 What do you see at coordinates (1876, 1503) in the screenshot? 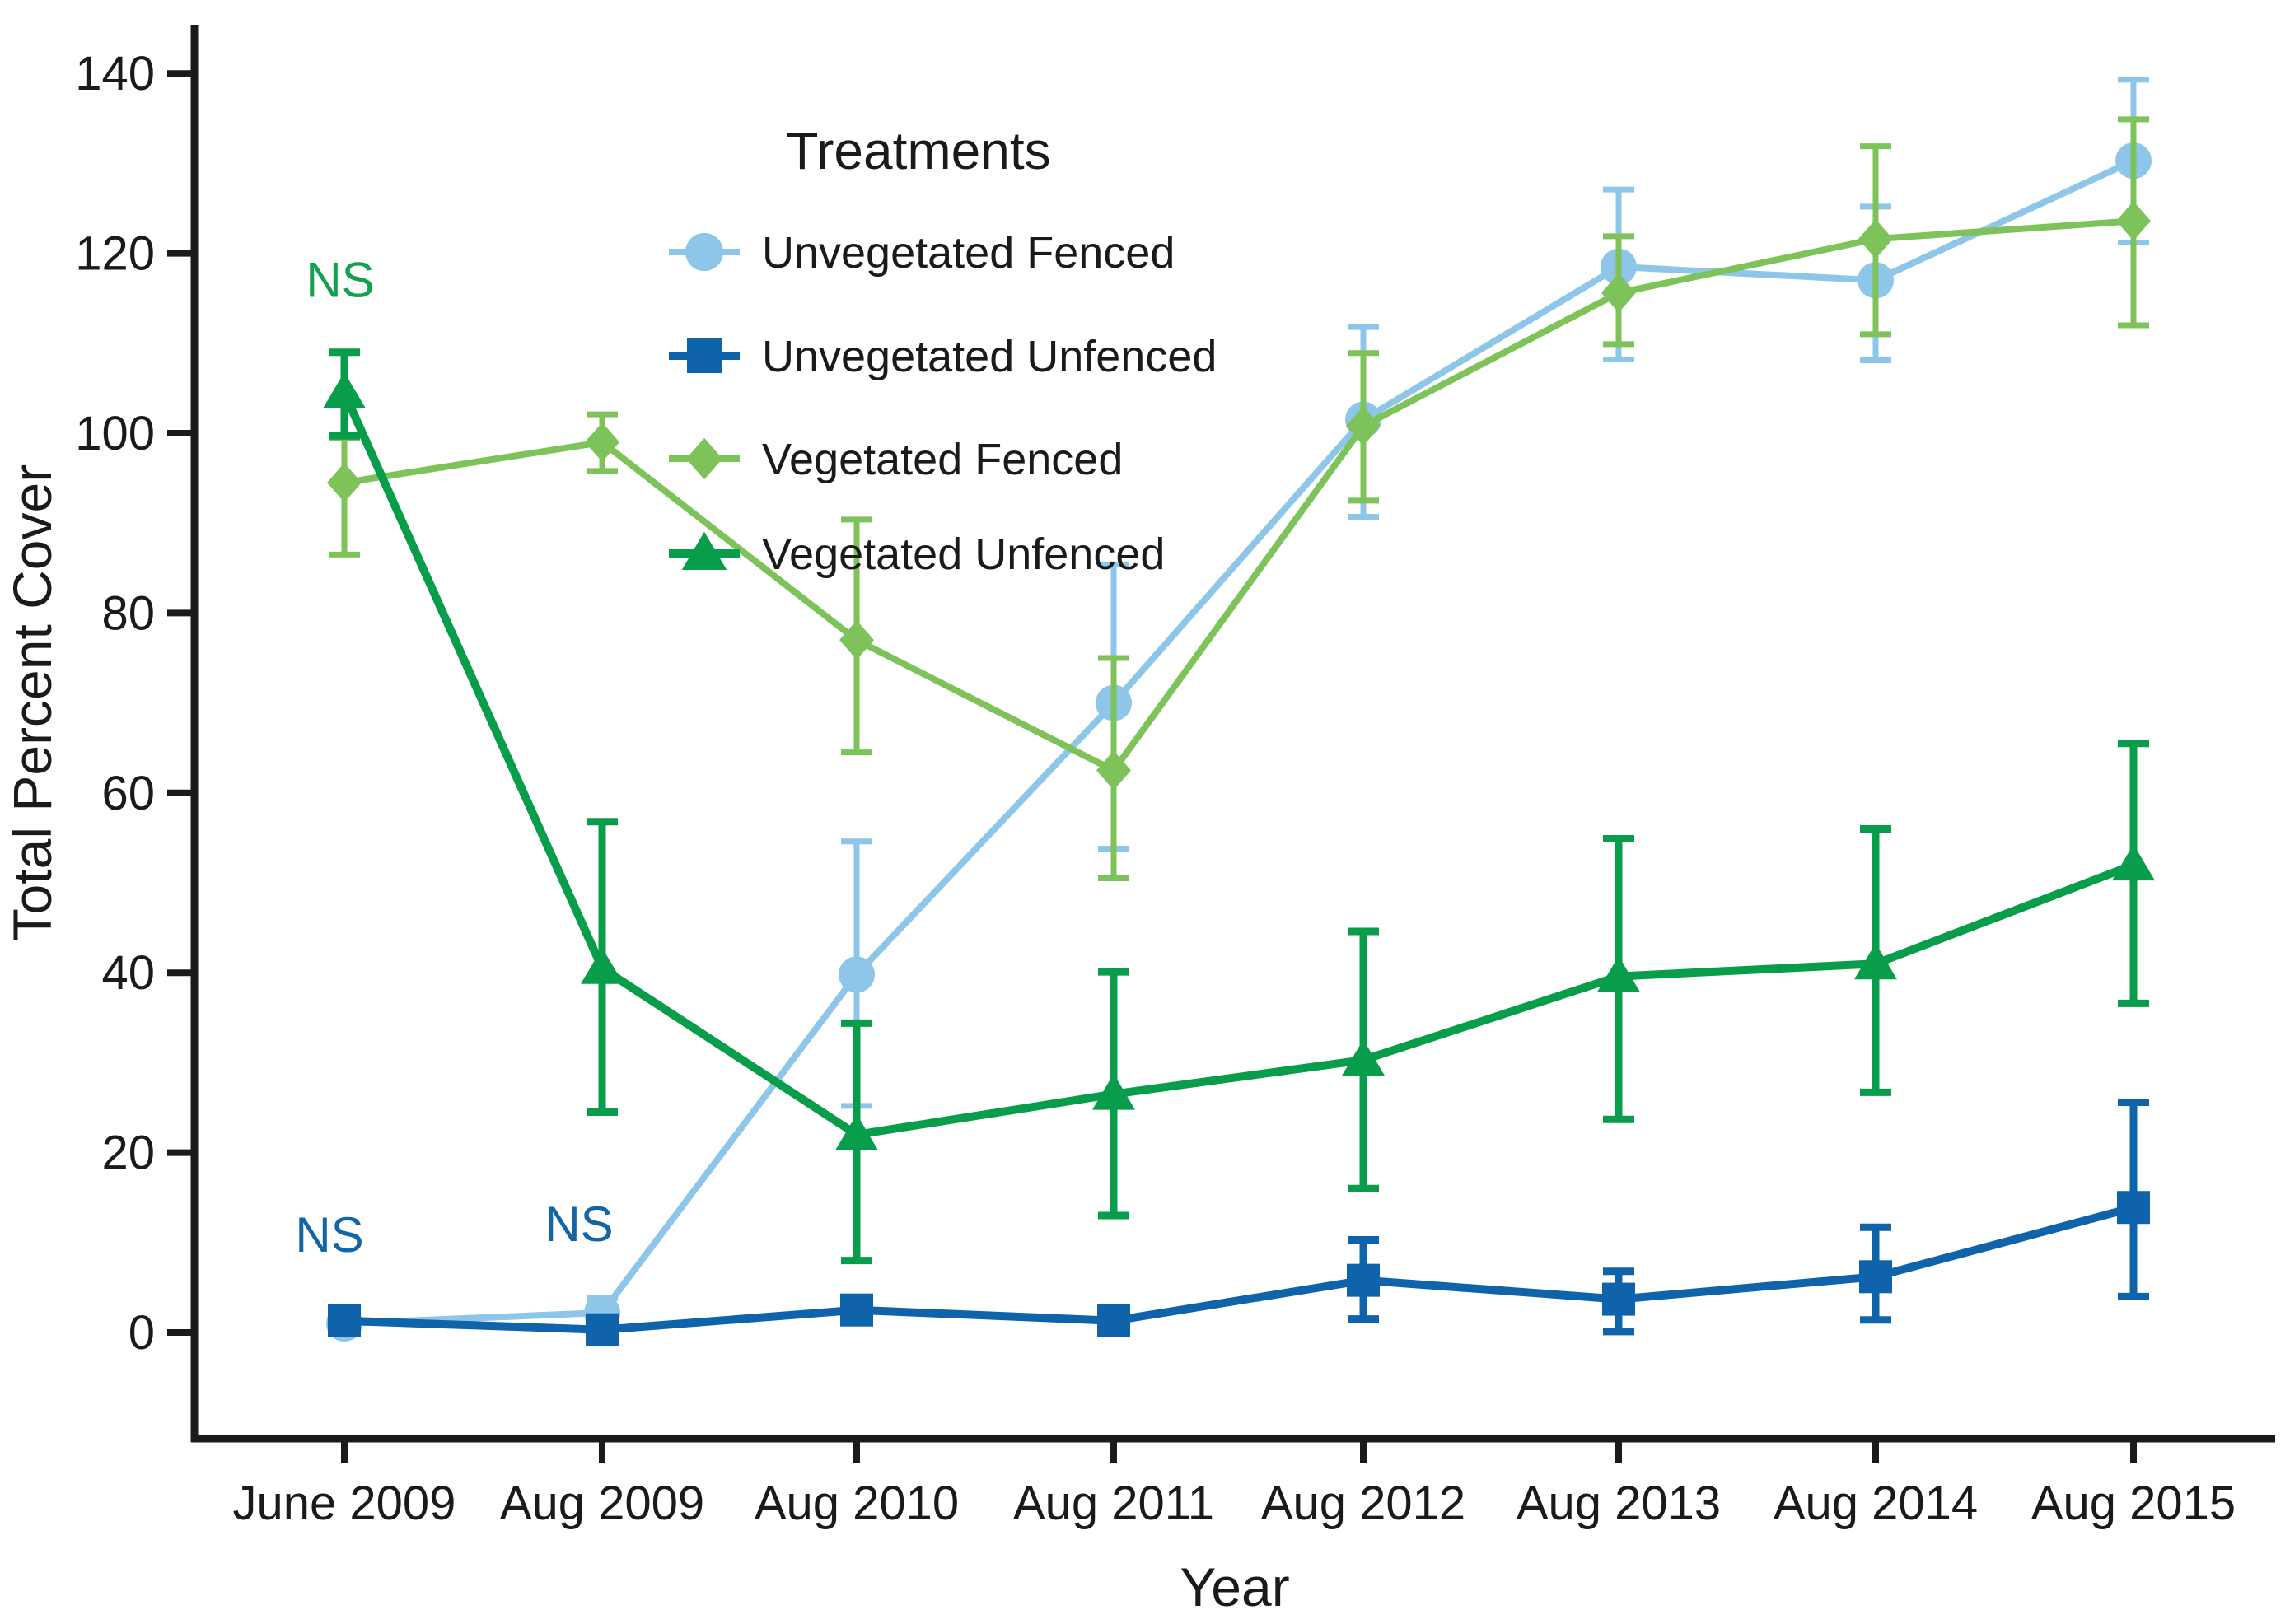
I see `x-tick-label: Aug 2014` at bounding box center [1876, 1503].